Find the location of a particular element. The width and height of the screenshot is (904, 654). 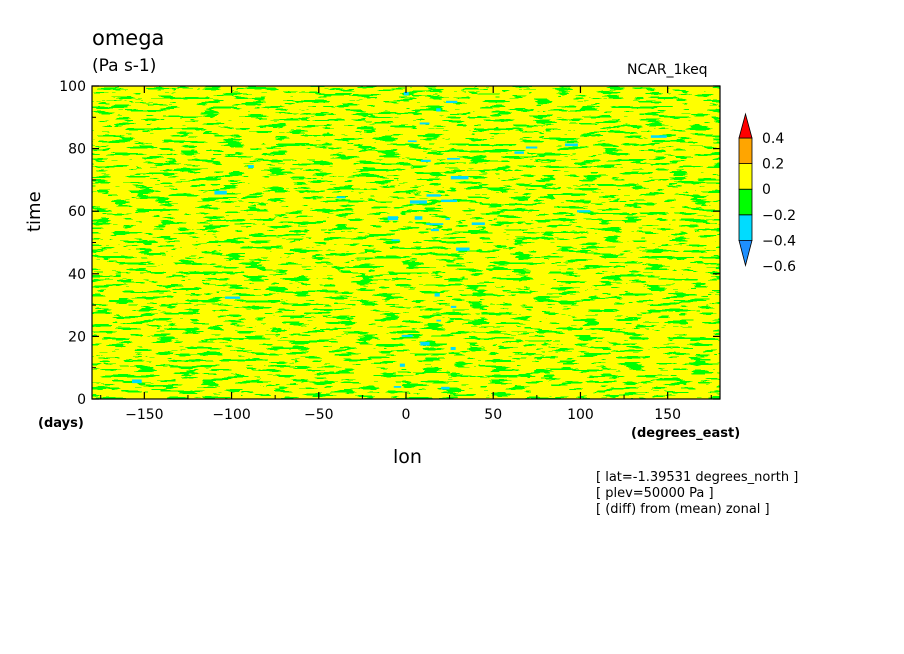

x-tick-label: 100 is located at coordinates (580, 415).